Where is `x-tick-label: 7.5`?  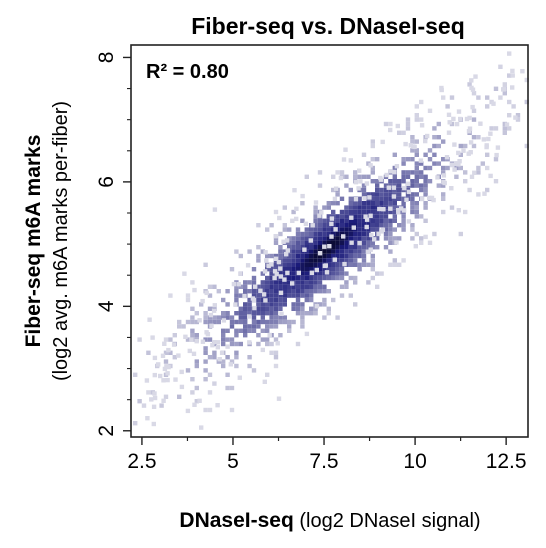
x-tick-label: 7.5 is located at coordinates (323, 461).